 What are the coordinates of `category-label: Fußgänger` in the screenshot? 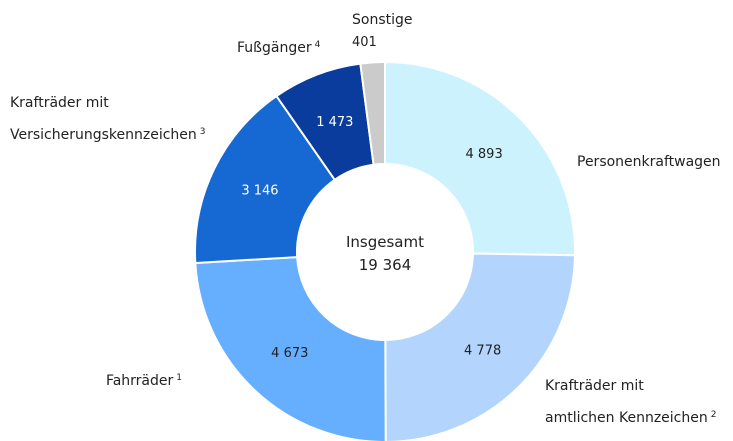 It's located at (274, 48).